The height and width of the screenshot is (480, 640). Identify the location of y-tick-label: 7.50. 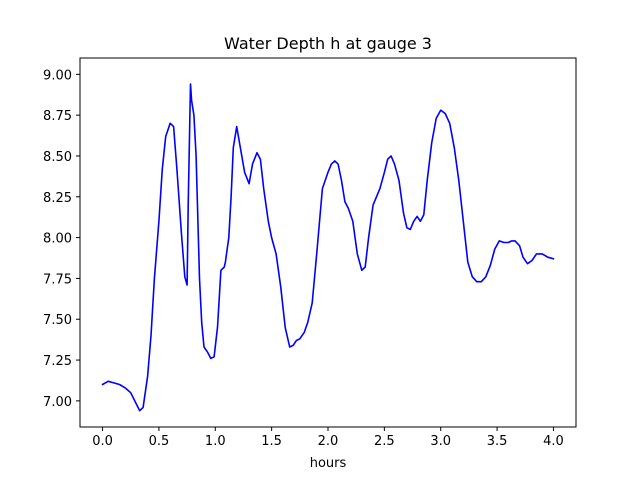
(57, 320).